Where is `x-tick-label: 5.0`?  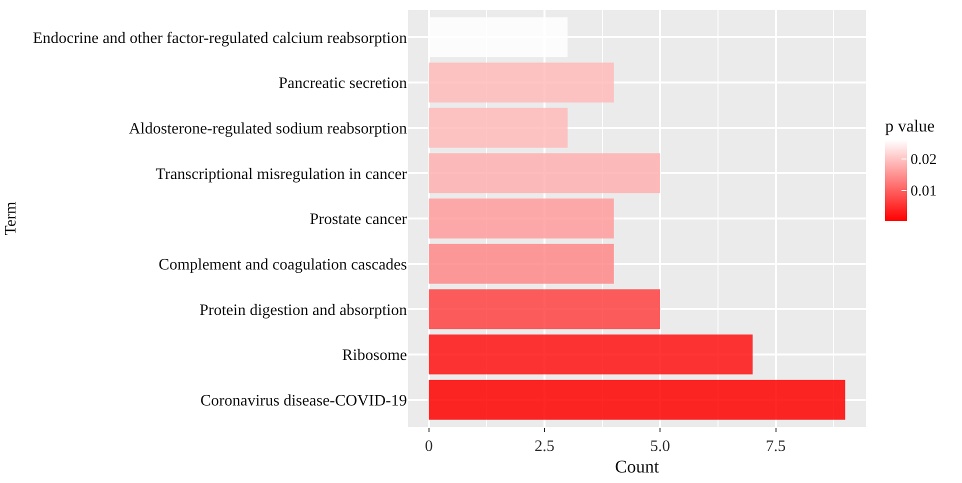
x-tick-label: 5.0 is located at coordinates (660, 447).